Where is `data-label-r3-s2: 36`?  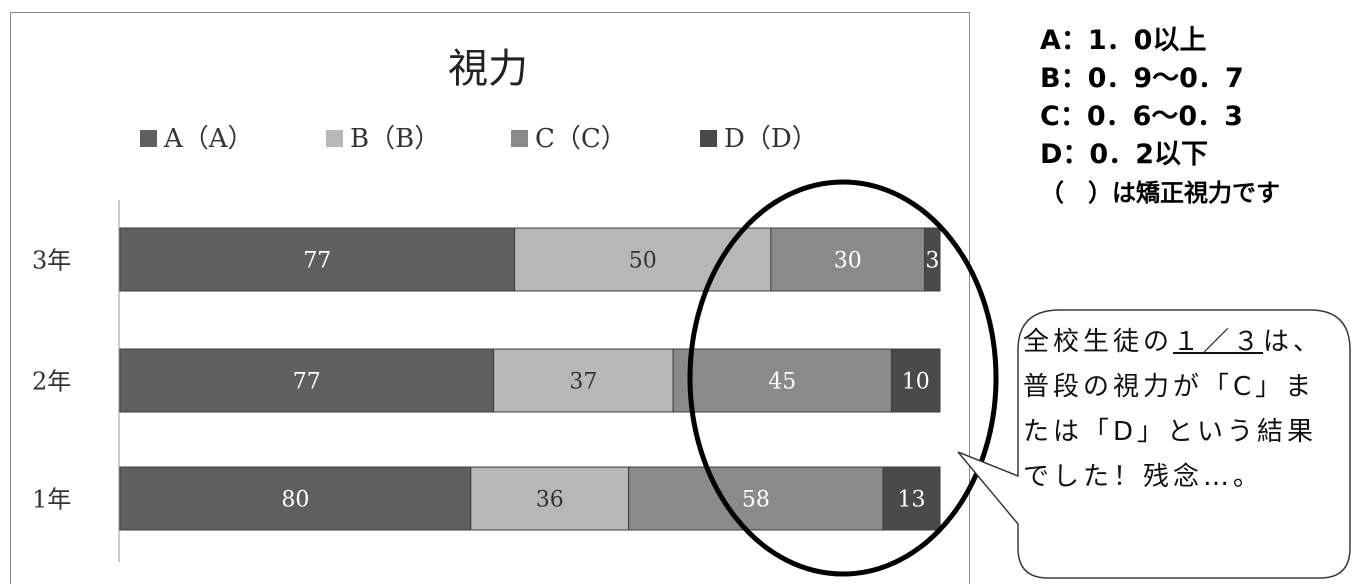 data-label-r3-s2: 36 is located at coordinates (550, 500).